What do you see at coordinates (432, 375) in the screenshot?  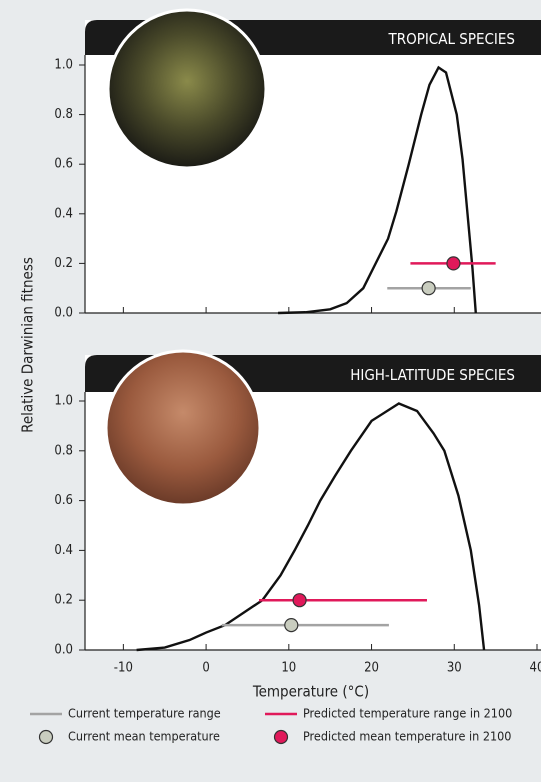 I see `panel-title: HIGH-LATITUDE SPECIES` at bounding box center [432, 375].